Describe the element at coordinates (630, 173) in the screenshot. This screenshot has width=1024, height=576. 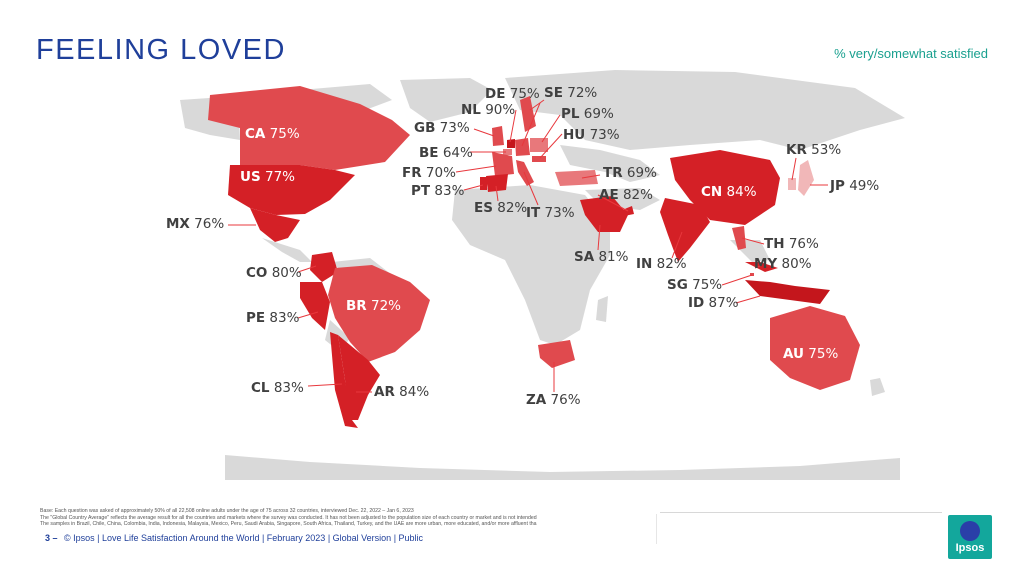
I see `label-tr: TR 69%` at that location.